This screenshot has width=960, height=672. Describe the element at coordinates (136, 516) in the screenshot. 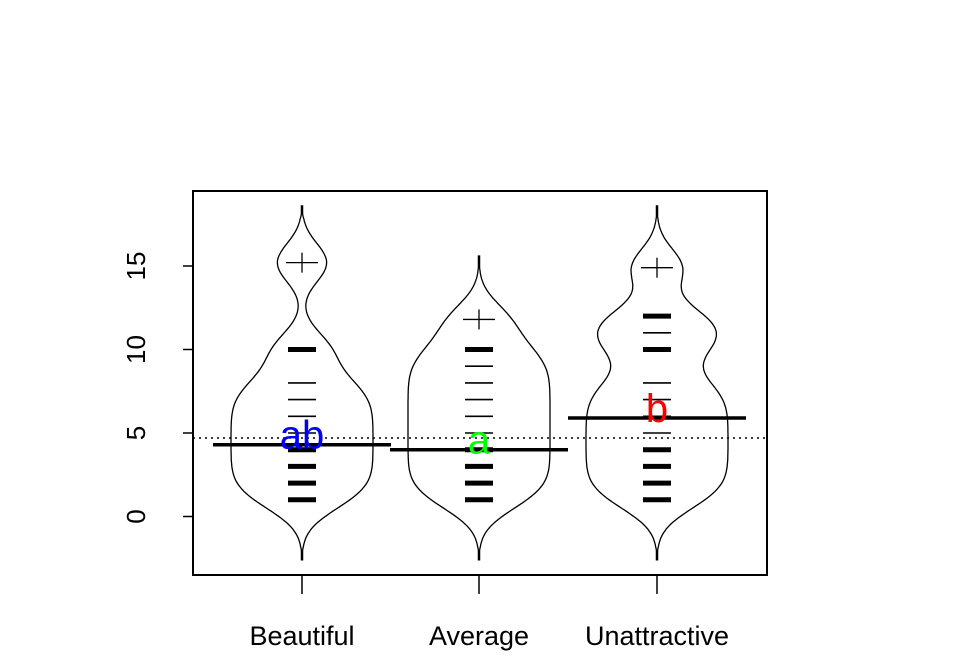

I see `y-tick-label: 0` at that location.